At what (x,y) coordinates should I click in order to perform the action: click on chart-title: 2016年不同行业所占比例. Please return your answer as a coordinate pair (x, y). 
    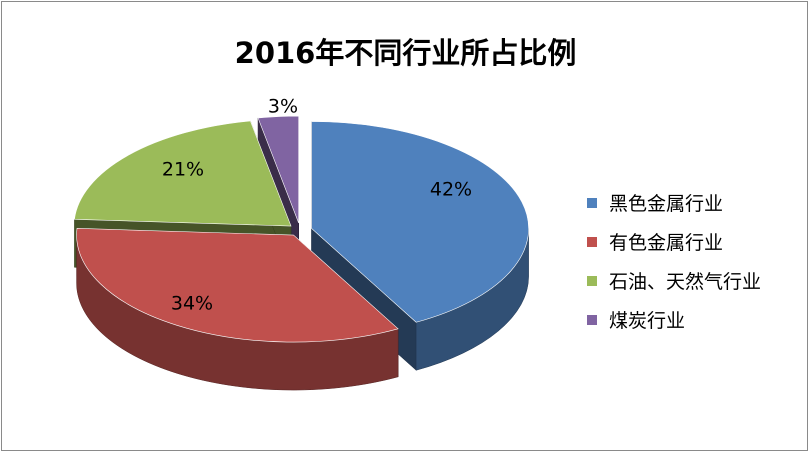
    Looking at the image, I should click on (405, 53).